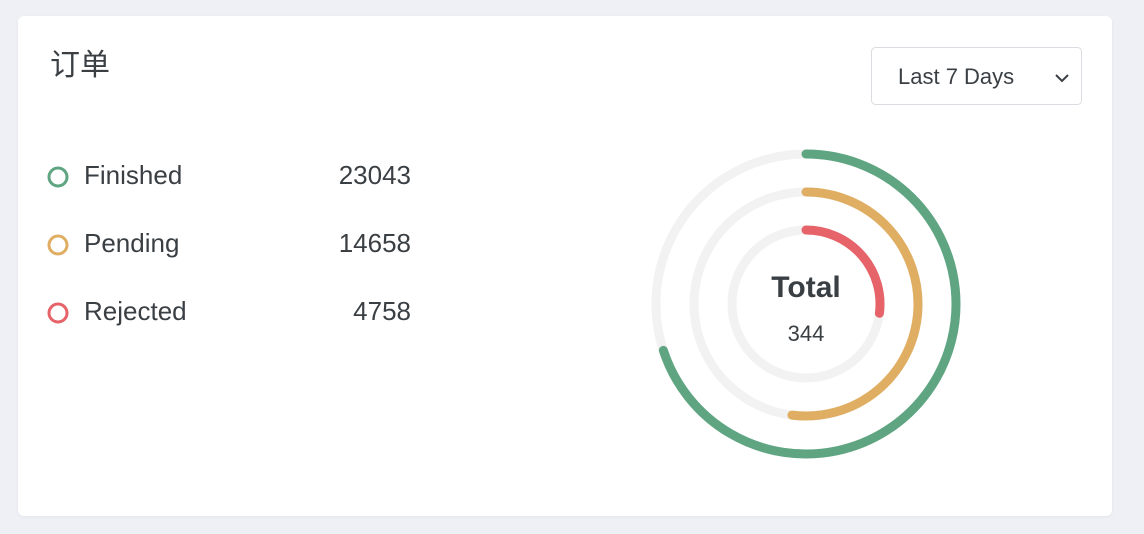 The image size is (1144, 534). What do you see at coordinates (80, 65) in the screenshot?
I see `card-title: 订单` at bounding box center [80, 65].